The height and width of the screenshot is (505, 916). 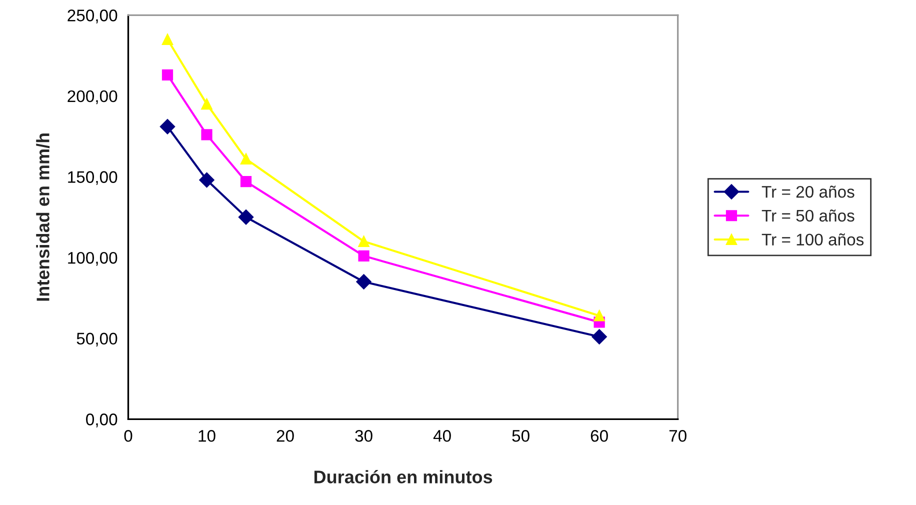 I want to click on x-tick-label: 40, so click(x=442, y=436).